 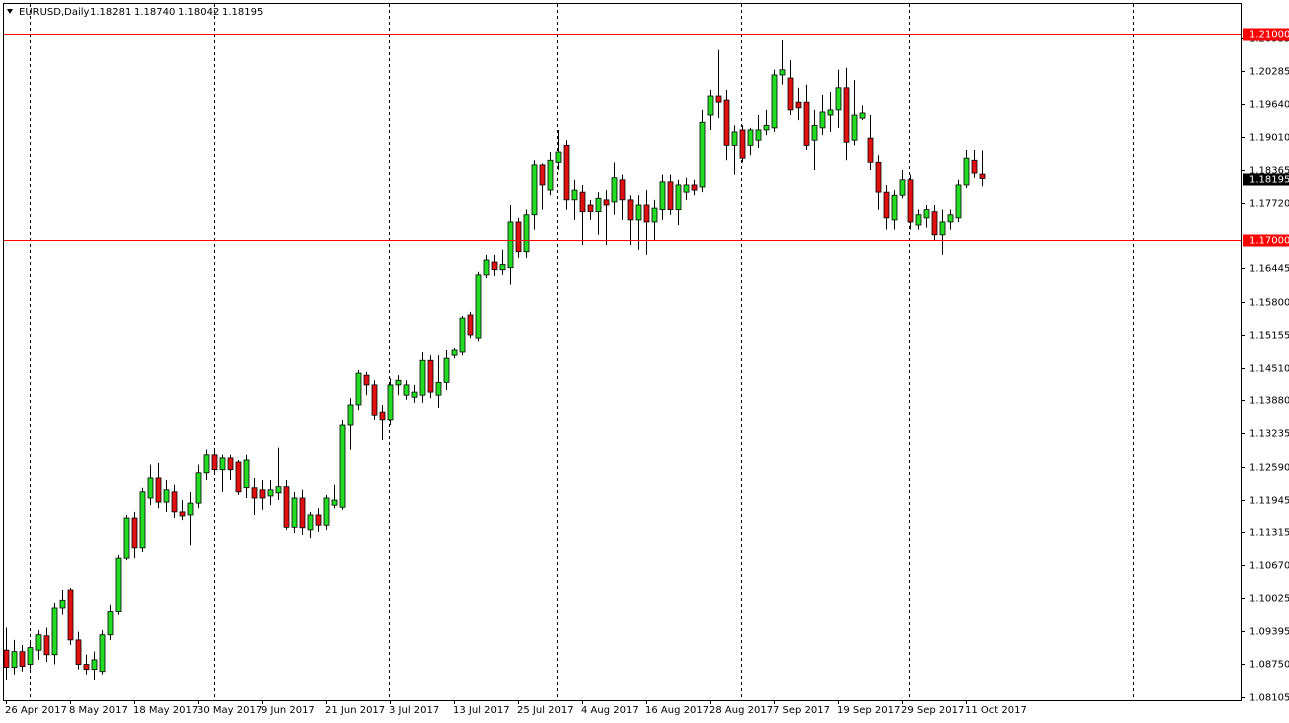 What do you see at coordinates (1269, 566) in the screenshot?
I see `y-tick-label: 1.10670` at bounding box center [1269, 566].